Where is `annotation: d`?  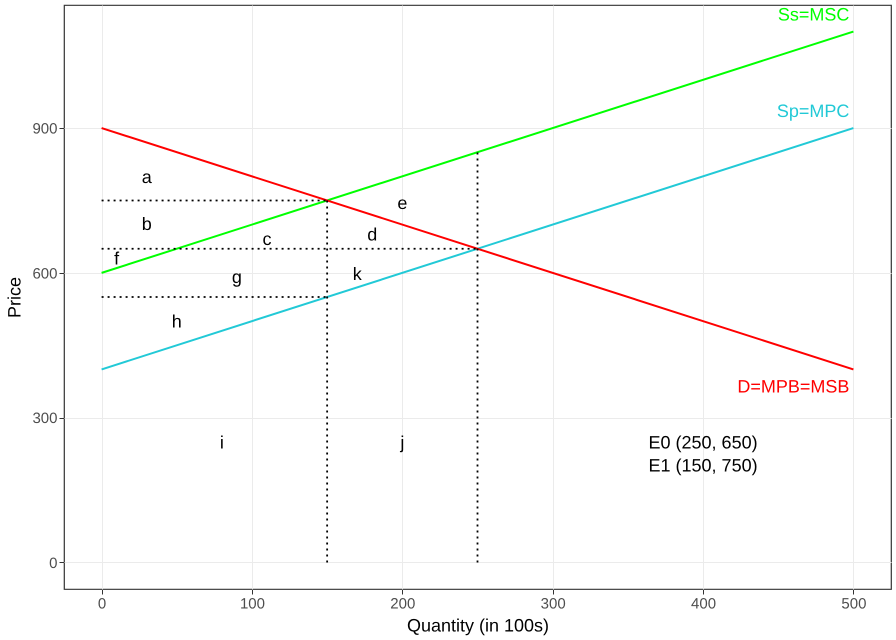
annotation: d is located at coordinates (372, 234).